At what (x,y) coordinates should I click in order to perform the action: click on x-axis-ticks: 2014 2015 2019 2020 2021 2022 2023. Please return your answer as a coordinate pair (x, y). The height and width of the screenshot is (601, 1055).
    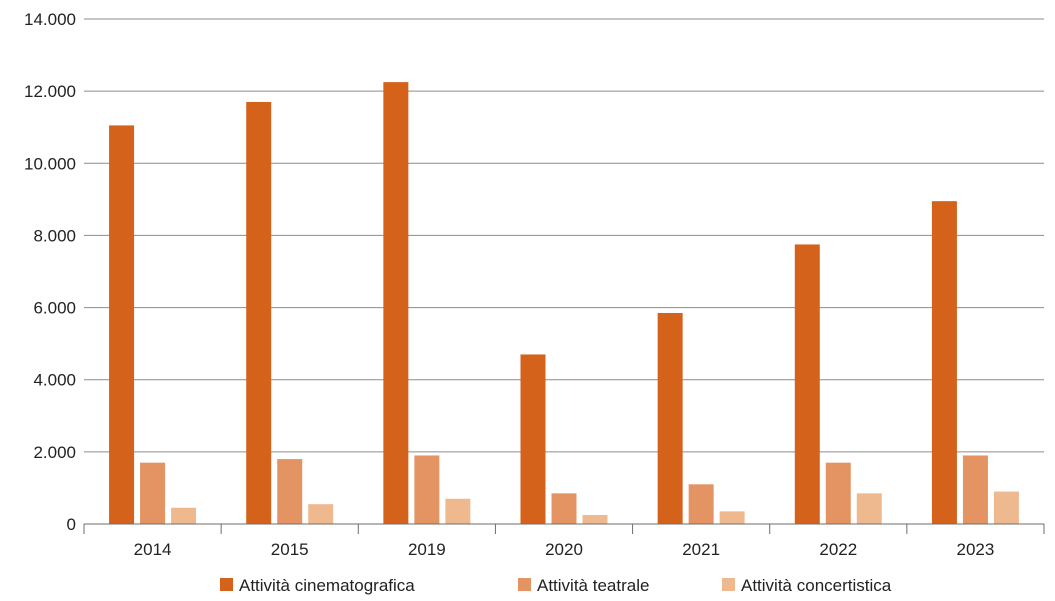
    Looking at the image, I should click on (564, 549).